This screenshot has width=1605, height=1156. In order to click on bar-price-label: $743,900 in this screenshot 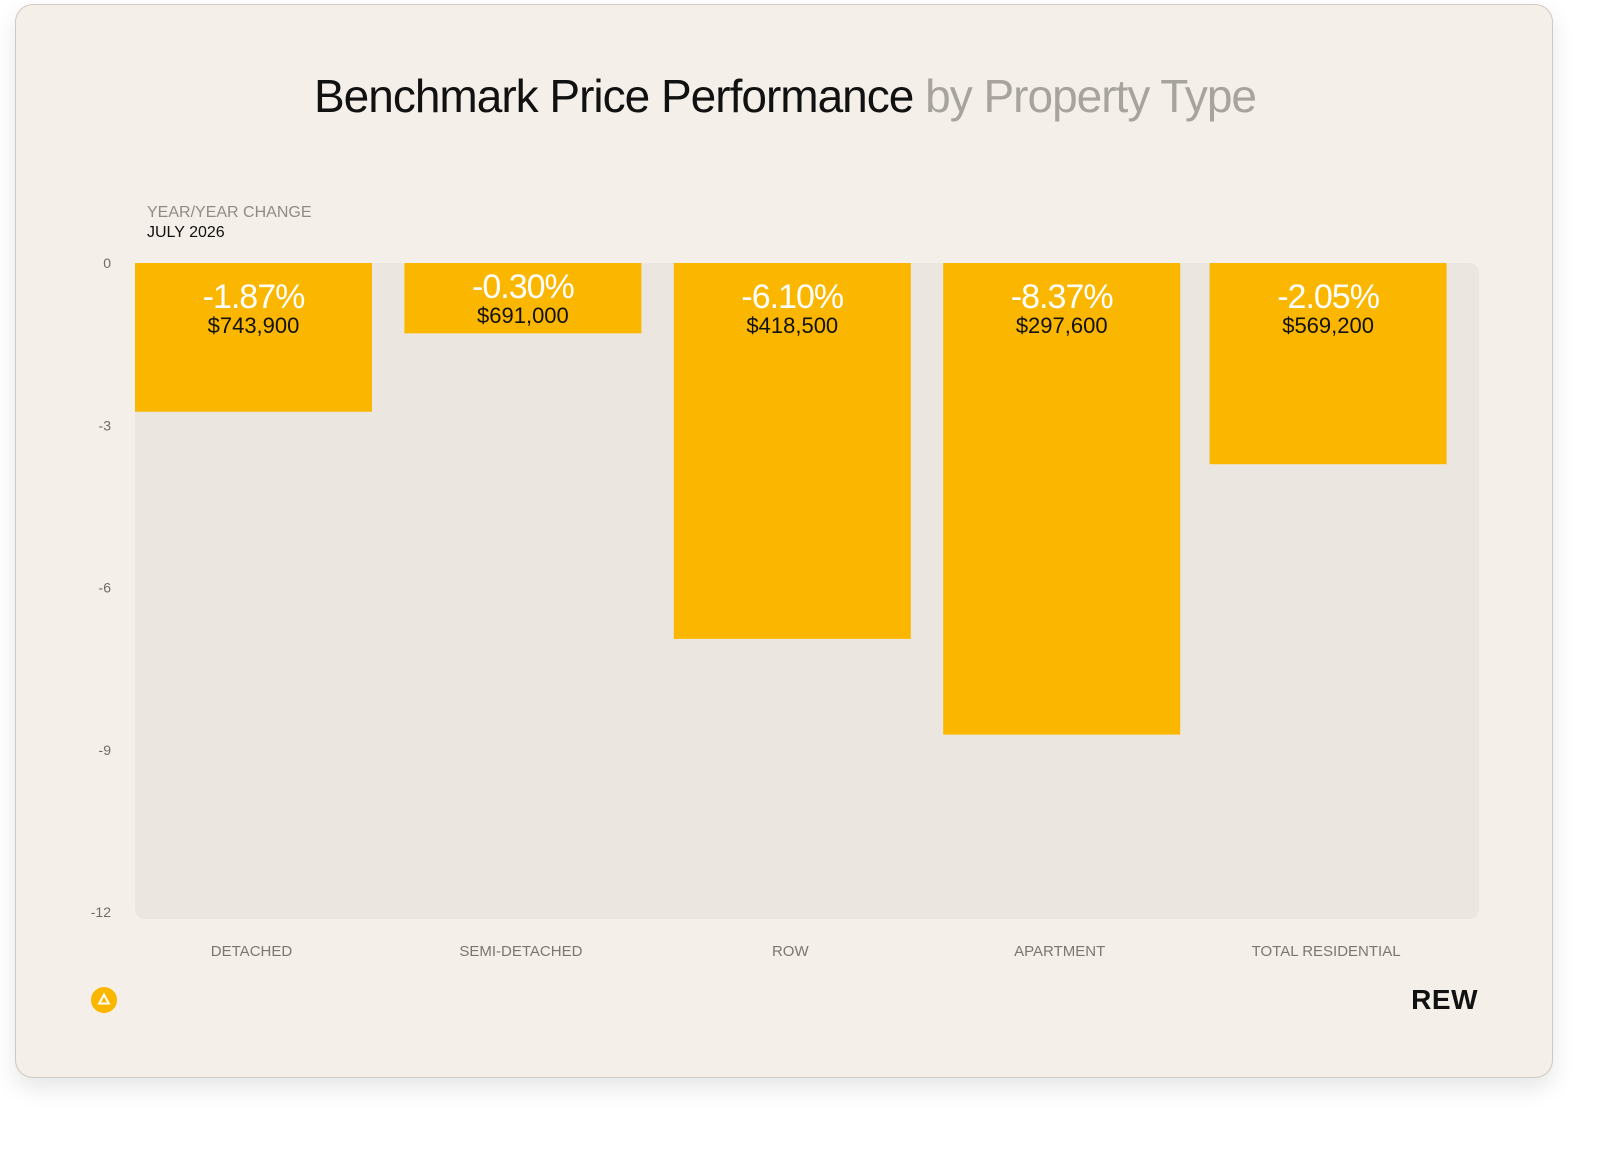, I will do `click(254, 325)`.